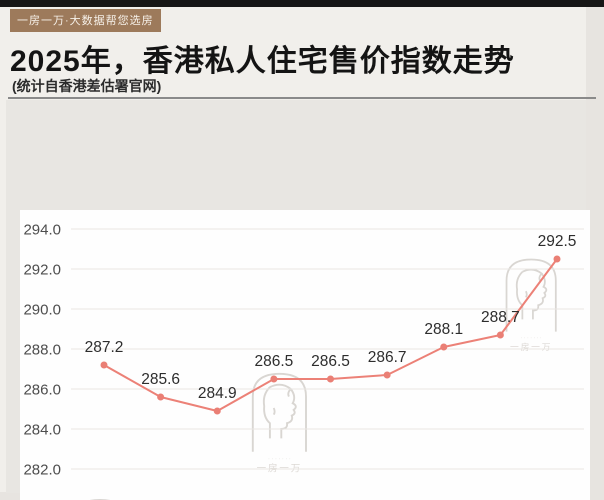 Image resolution: width=604 pixels, height=500 pixels. Describe the element at coordinates (557, 241) in the screenshot. I see `data-label: 292.5` at that location.